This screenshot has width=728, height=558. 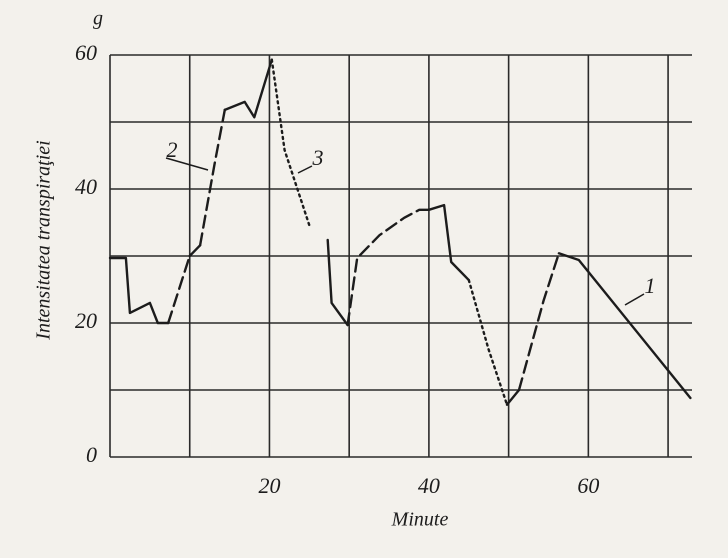 What do you see at coordinates (650, 285) in the screenshot?
I see `series-annotation: 1` at bounding box center [650, 285].